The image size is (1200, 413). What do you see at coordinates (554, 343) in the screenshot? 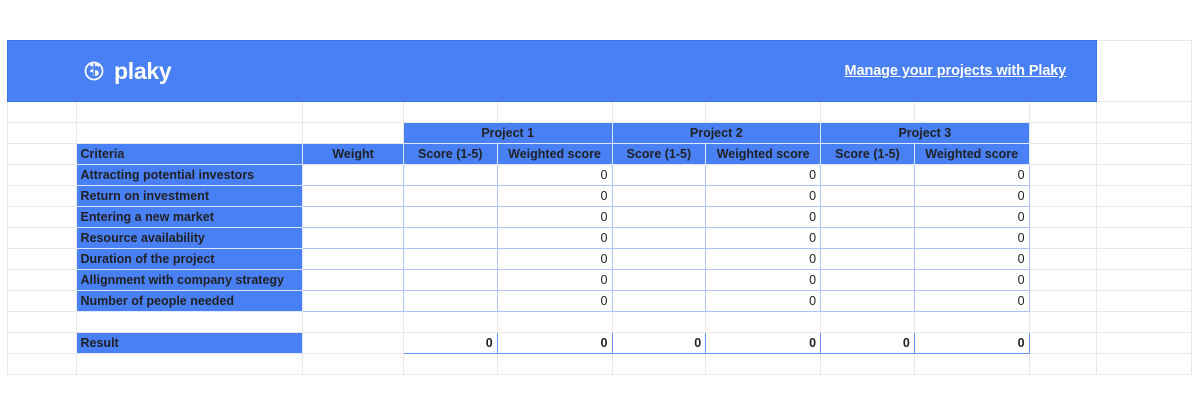
I see `result-project-1-weighted: 0` at bounding box center [554, 343].